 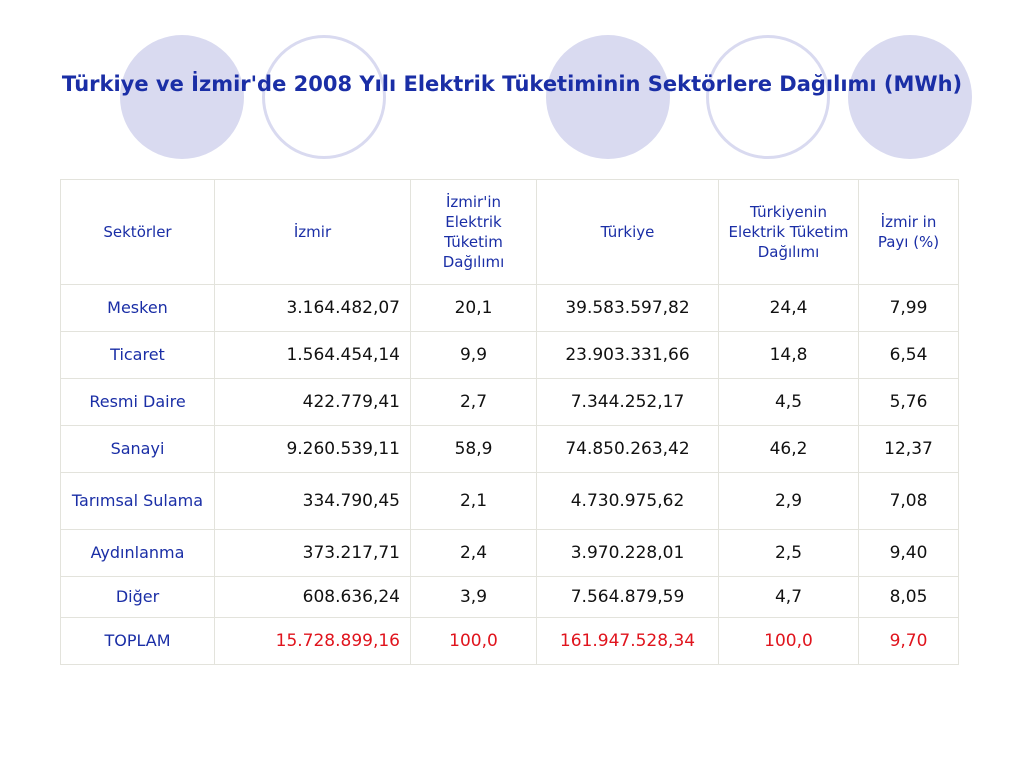 What do you see at coordinates (788, 402) in the screenshot?
I see `turkiye-share-cell: 4,5` at bounding box center [788, 402].